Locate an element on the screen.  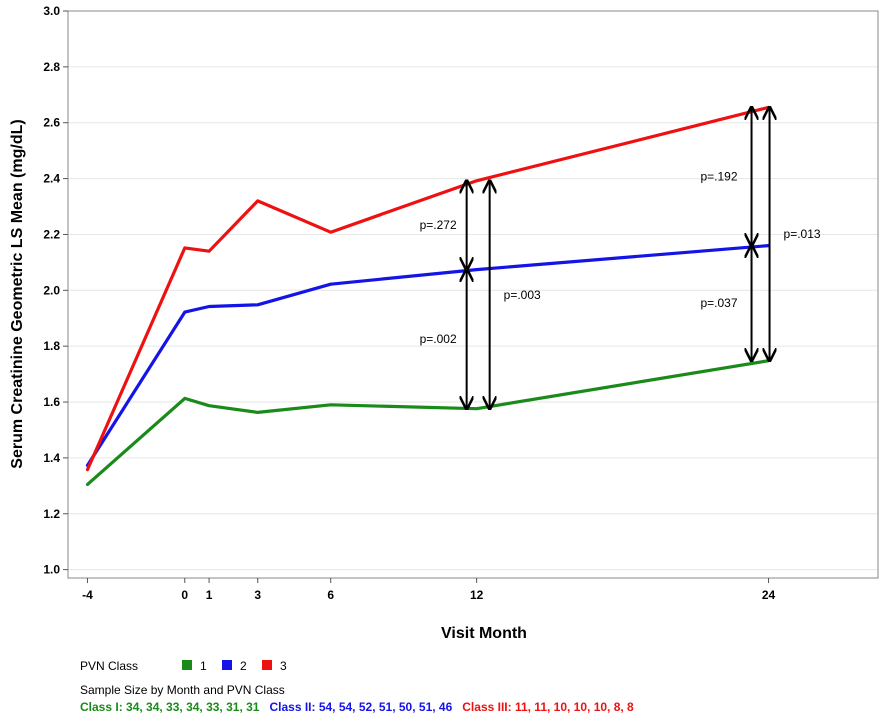
p-value-label: p=.037 is located at coordinates (718, 303).